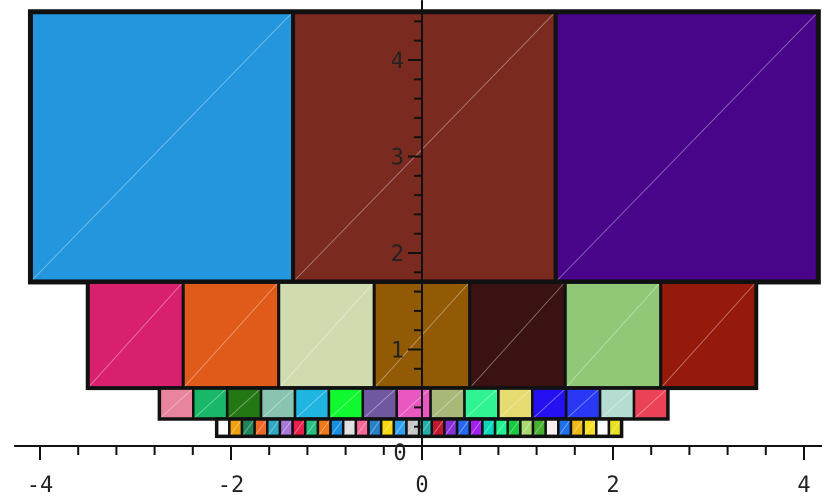 This screenshot has height=496, width=822. I want to click on row-outline, so click(419, 428).